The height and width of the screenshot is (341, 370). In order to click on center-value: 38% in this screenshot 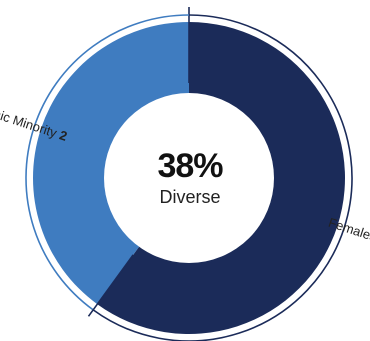, I will do `click(190, 166)`.